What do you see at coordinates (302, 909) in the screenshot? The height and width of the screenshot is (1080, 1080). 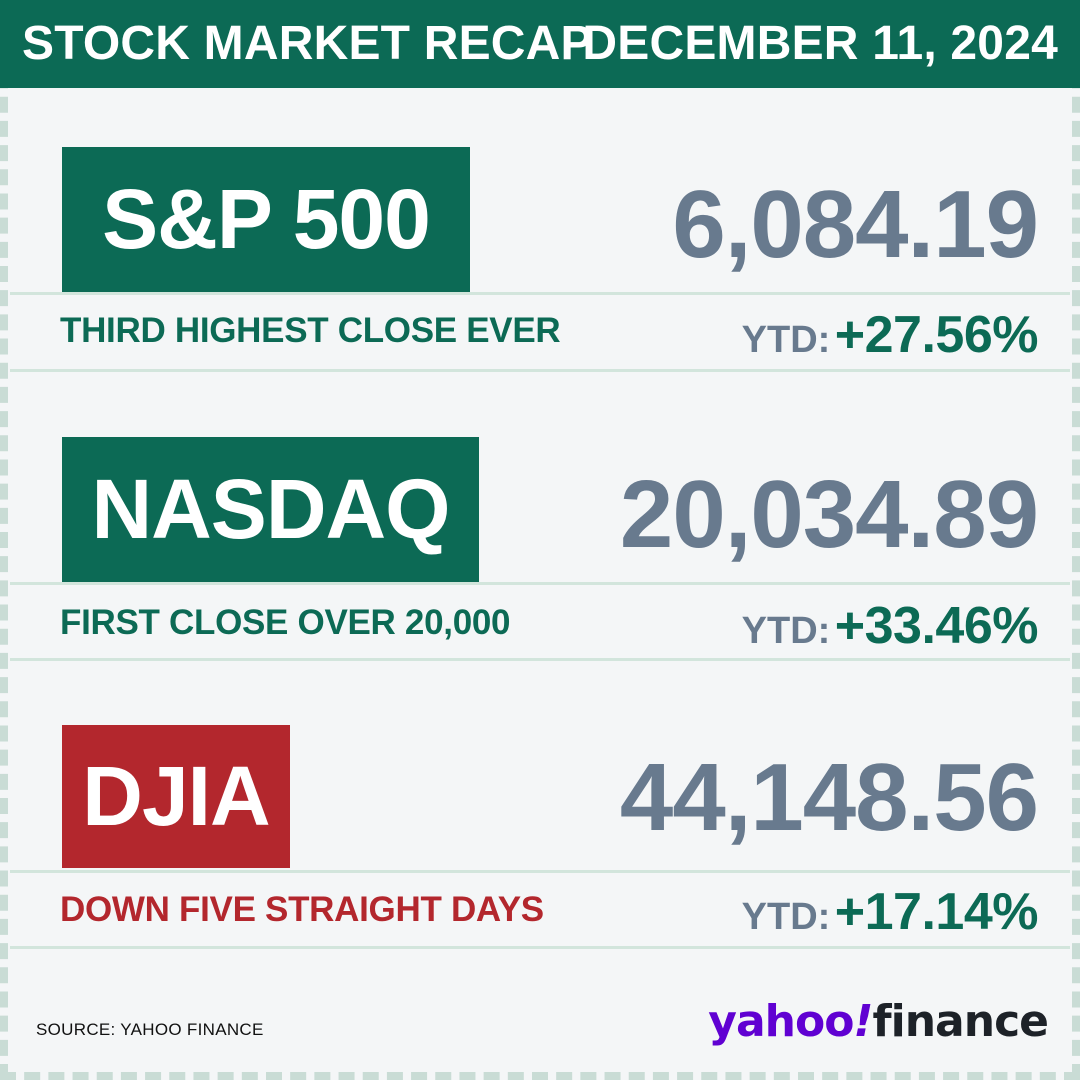 I see `djia-note: DOWN FIVE STRAIGHT DAYS` at bounding box center [302, 909].